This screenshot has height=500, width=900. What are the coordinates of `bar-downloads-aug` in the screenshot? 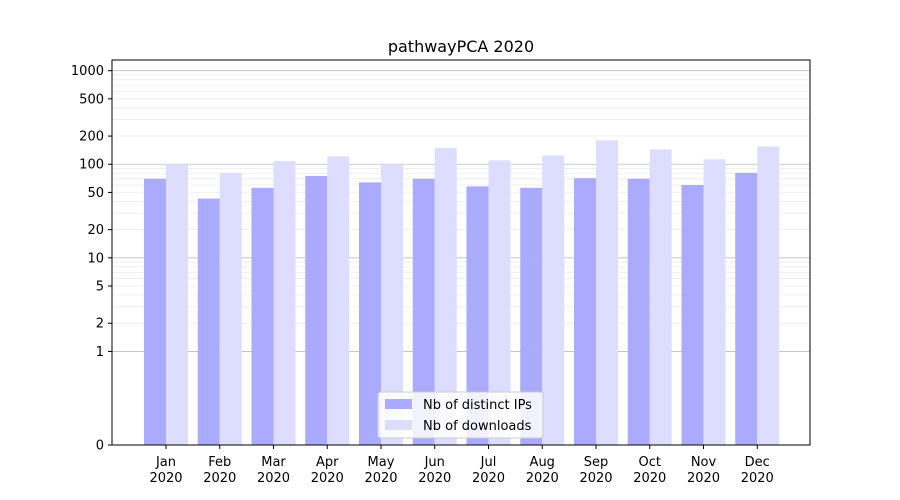 It's located at (553, 300).